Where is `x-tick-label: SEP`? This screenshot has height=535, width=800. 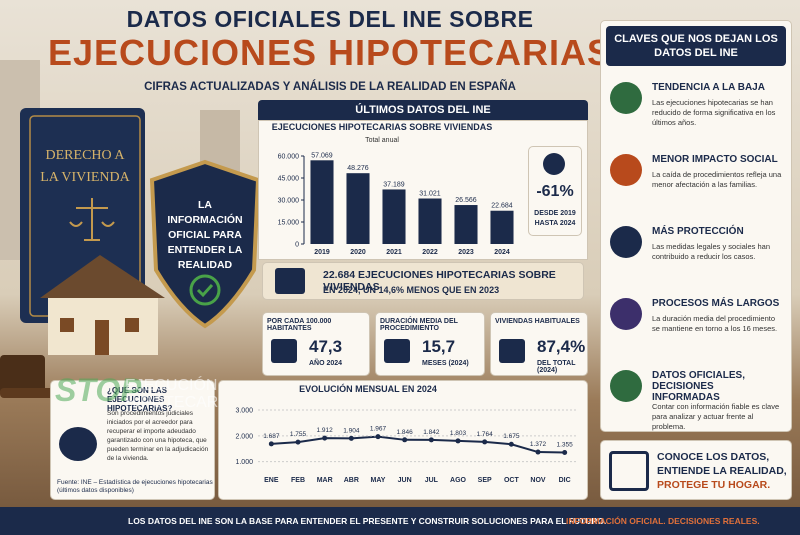
x-tick-label: SEP is located at coordinates (485, 480).